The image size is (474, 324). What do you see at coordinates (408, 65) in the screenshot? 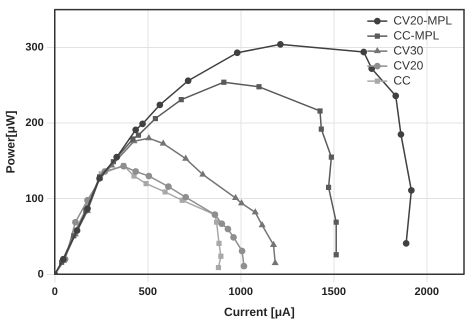
I see `legend-label: CV20` at bounding box center [408, 65].